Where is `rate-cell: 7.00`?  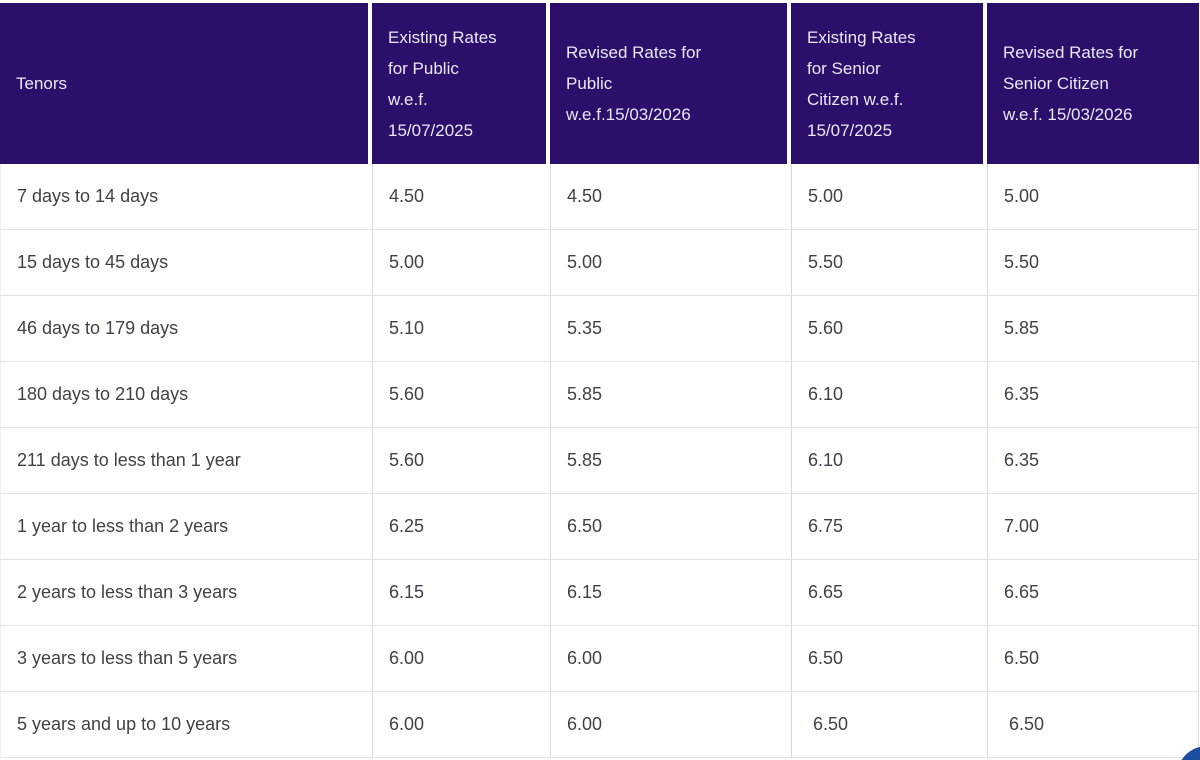 rate-cell: 7.00 is located at coordinates (1093, 526).